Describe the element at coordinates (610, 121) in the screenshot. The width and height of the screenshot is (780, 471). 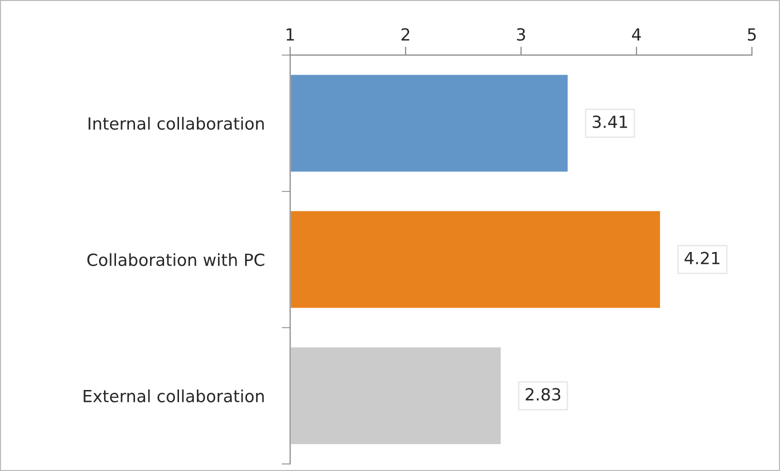
I see `data-label: 3.41` at that location.